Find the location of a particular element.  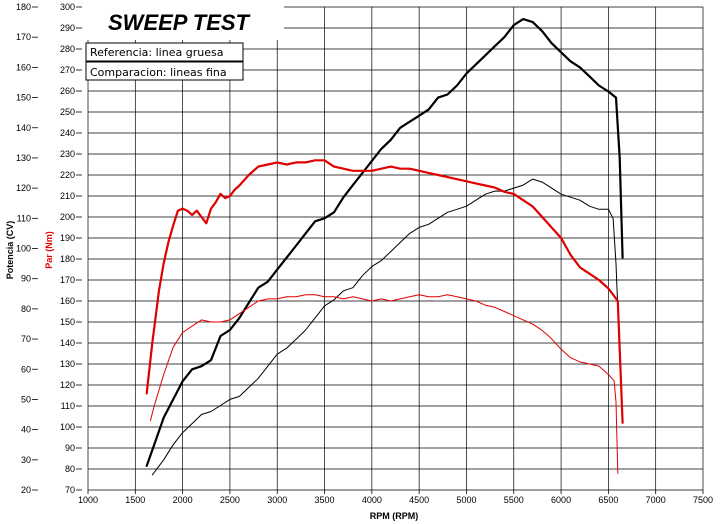

power-tick-label-30: 30 is located at coordinates (26, 460).